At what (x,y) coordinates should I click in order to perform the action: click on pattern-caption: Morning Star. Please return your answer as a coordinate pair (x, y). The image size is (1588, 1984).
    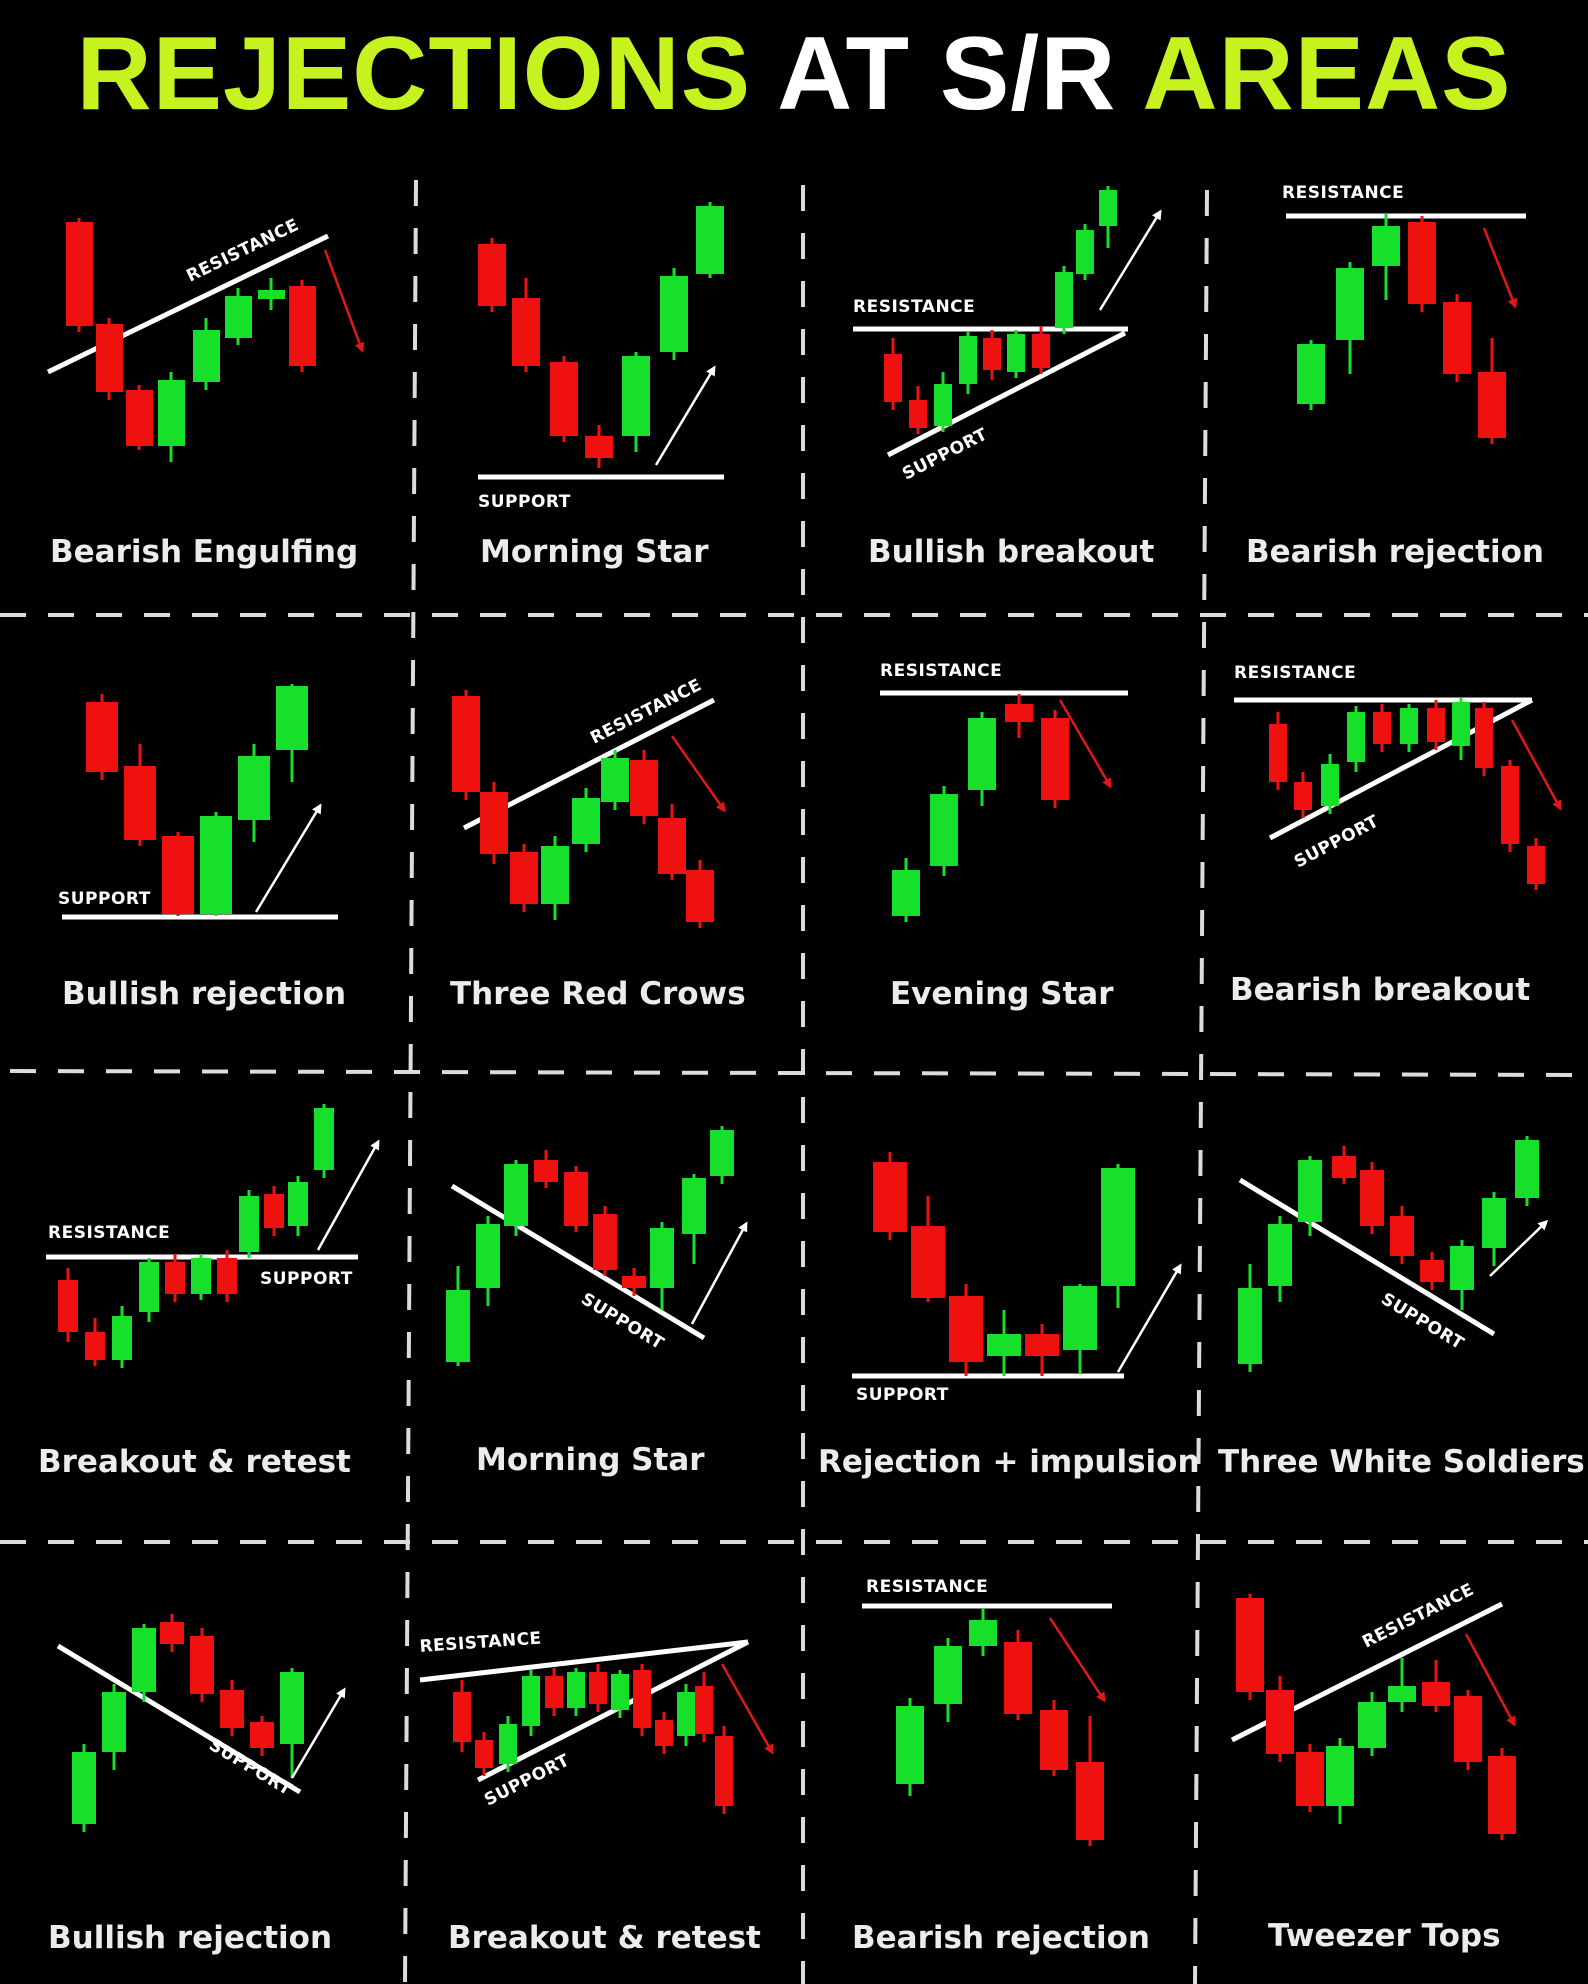
    Looking at the image, I should click on (590, 1460).